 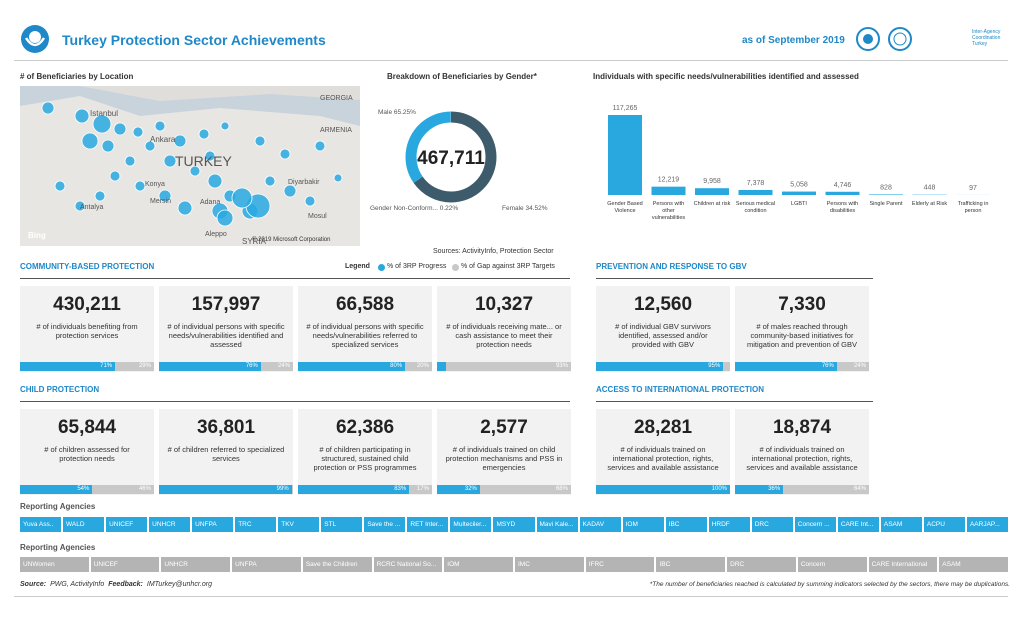 What do you see at coordinates (400, 489) in the screenshot?
I see `progress-label: 83%` at bounding box center [400, 489].